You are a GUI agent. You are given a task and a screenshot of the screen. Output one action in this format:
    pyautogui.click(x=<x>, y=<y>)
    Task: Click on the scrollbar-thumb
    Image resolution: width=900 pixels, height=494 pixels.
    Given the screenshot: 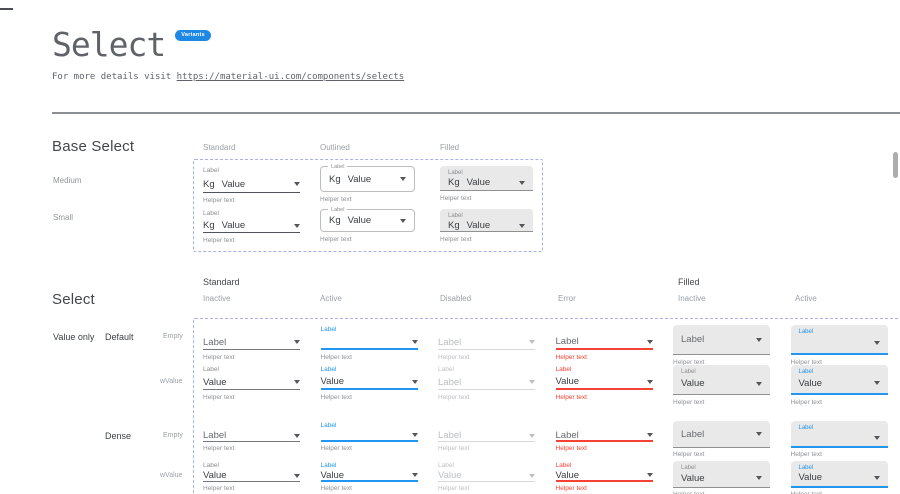 What is the action you would take?
    pyautogui.click(x=895, y=165)
    